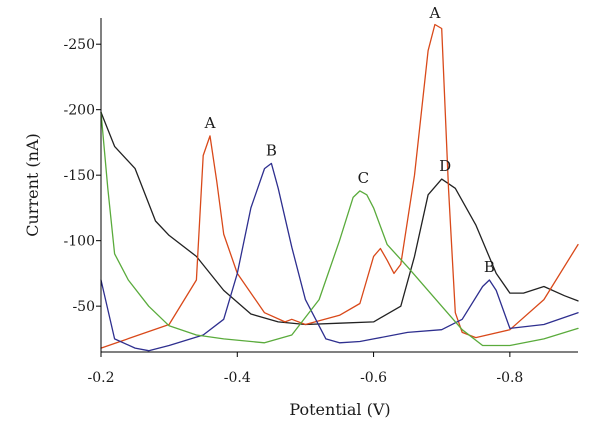  What do you see at coordinates (237, 378) in the screenshot?
I see `x-tick-label: -0.4` at bounding box center [237, 378].